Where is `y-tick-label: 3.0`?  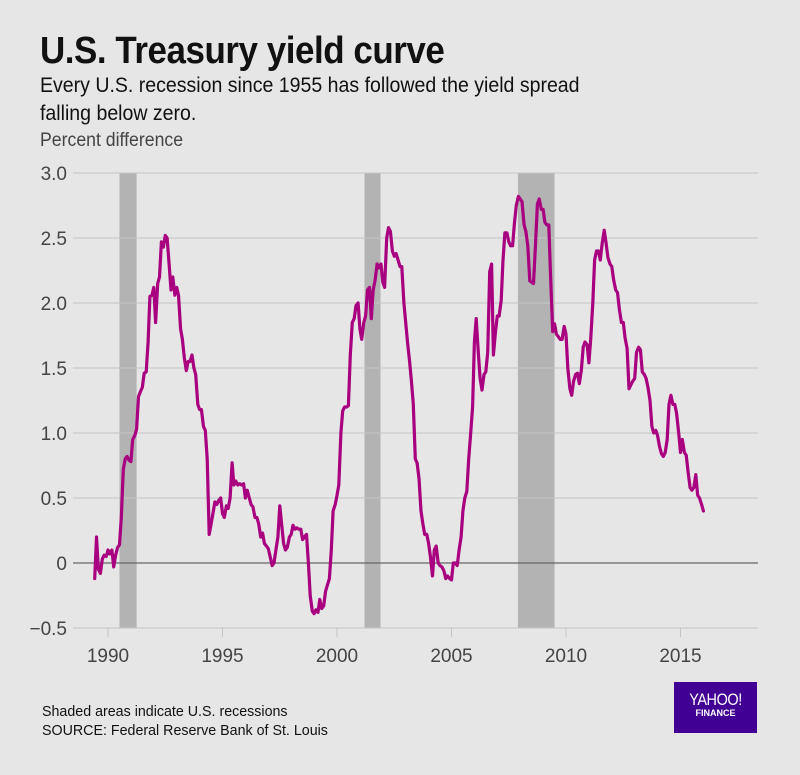 y-tick-label: 3.0 is located at coordinates (54, 174).